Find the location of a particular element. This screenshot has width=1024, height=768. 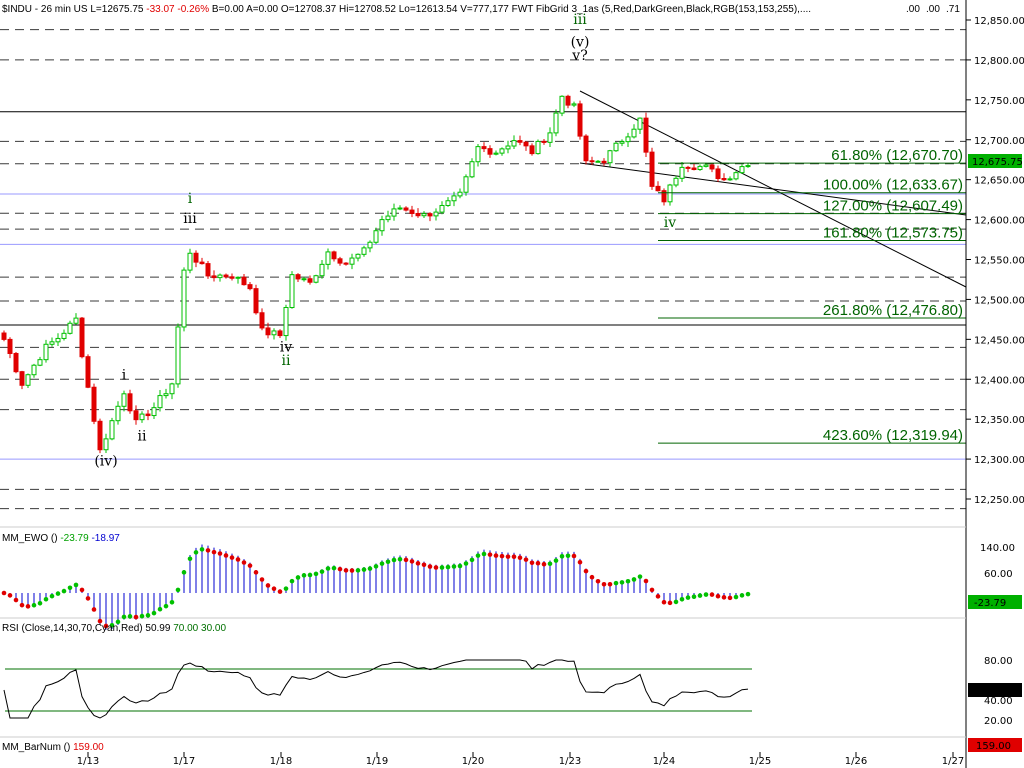

fib-level-label: 127.00% (12,607.49) is located at coordinates (893, 206).